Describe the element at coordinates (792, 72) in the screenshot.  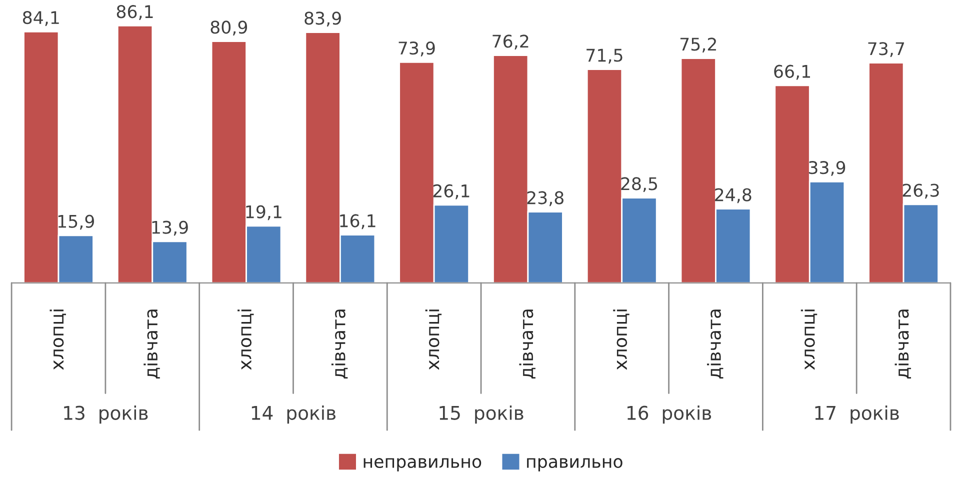
I see `data-label: 66,1` at that location.